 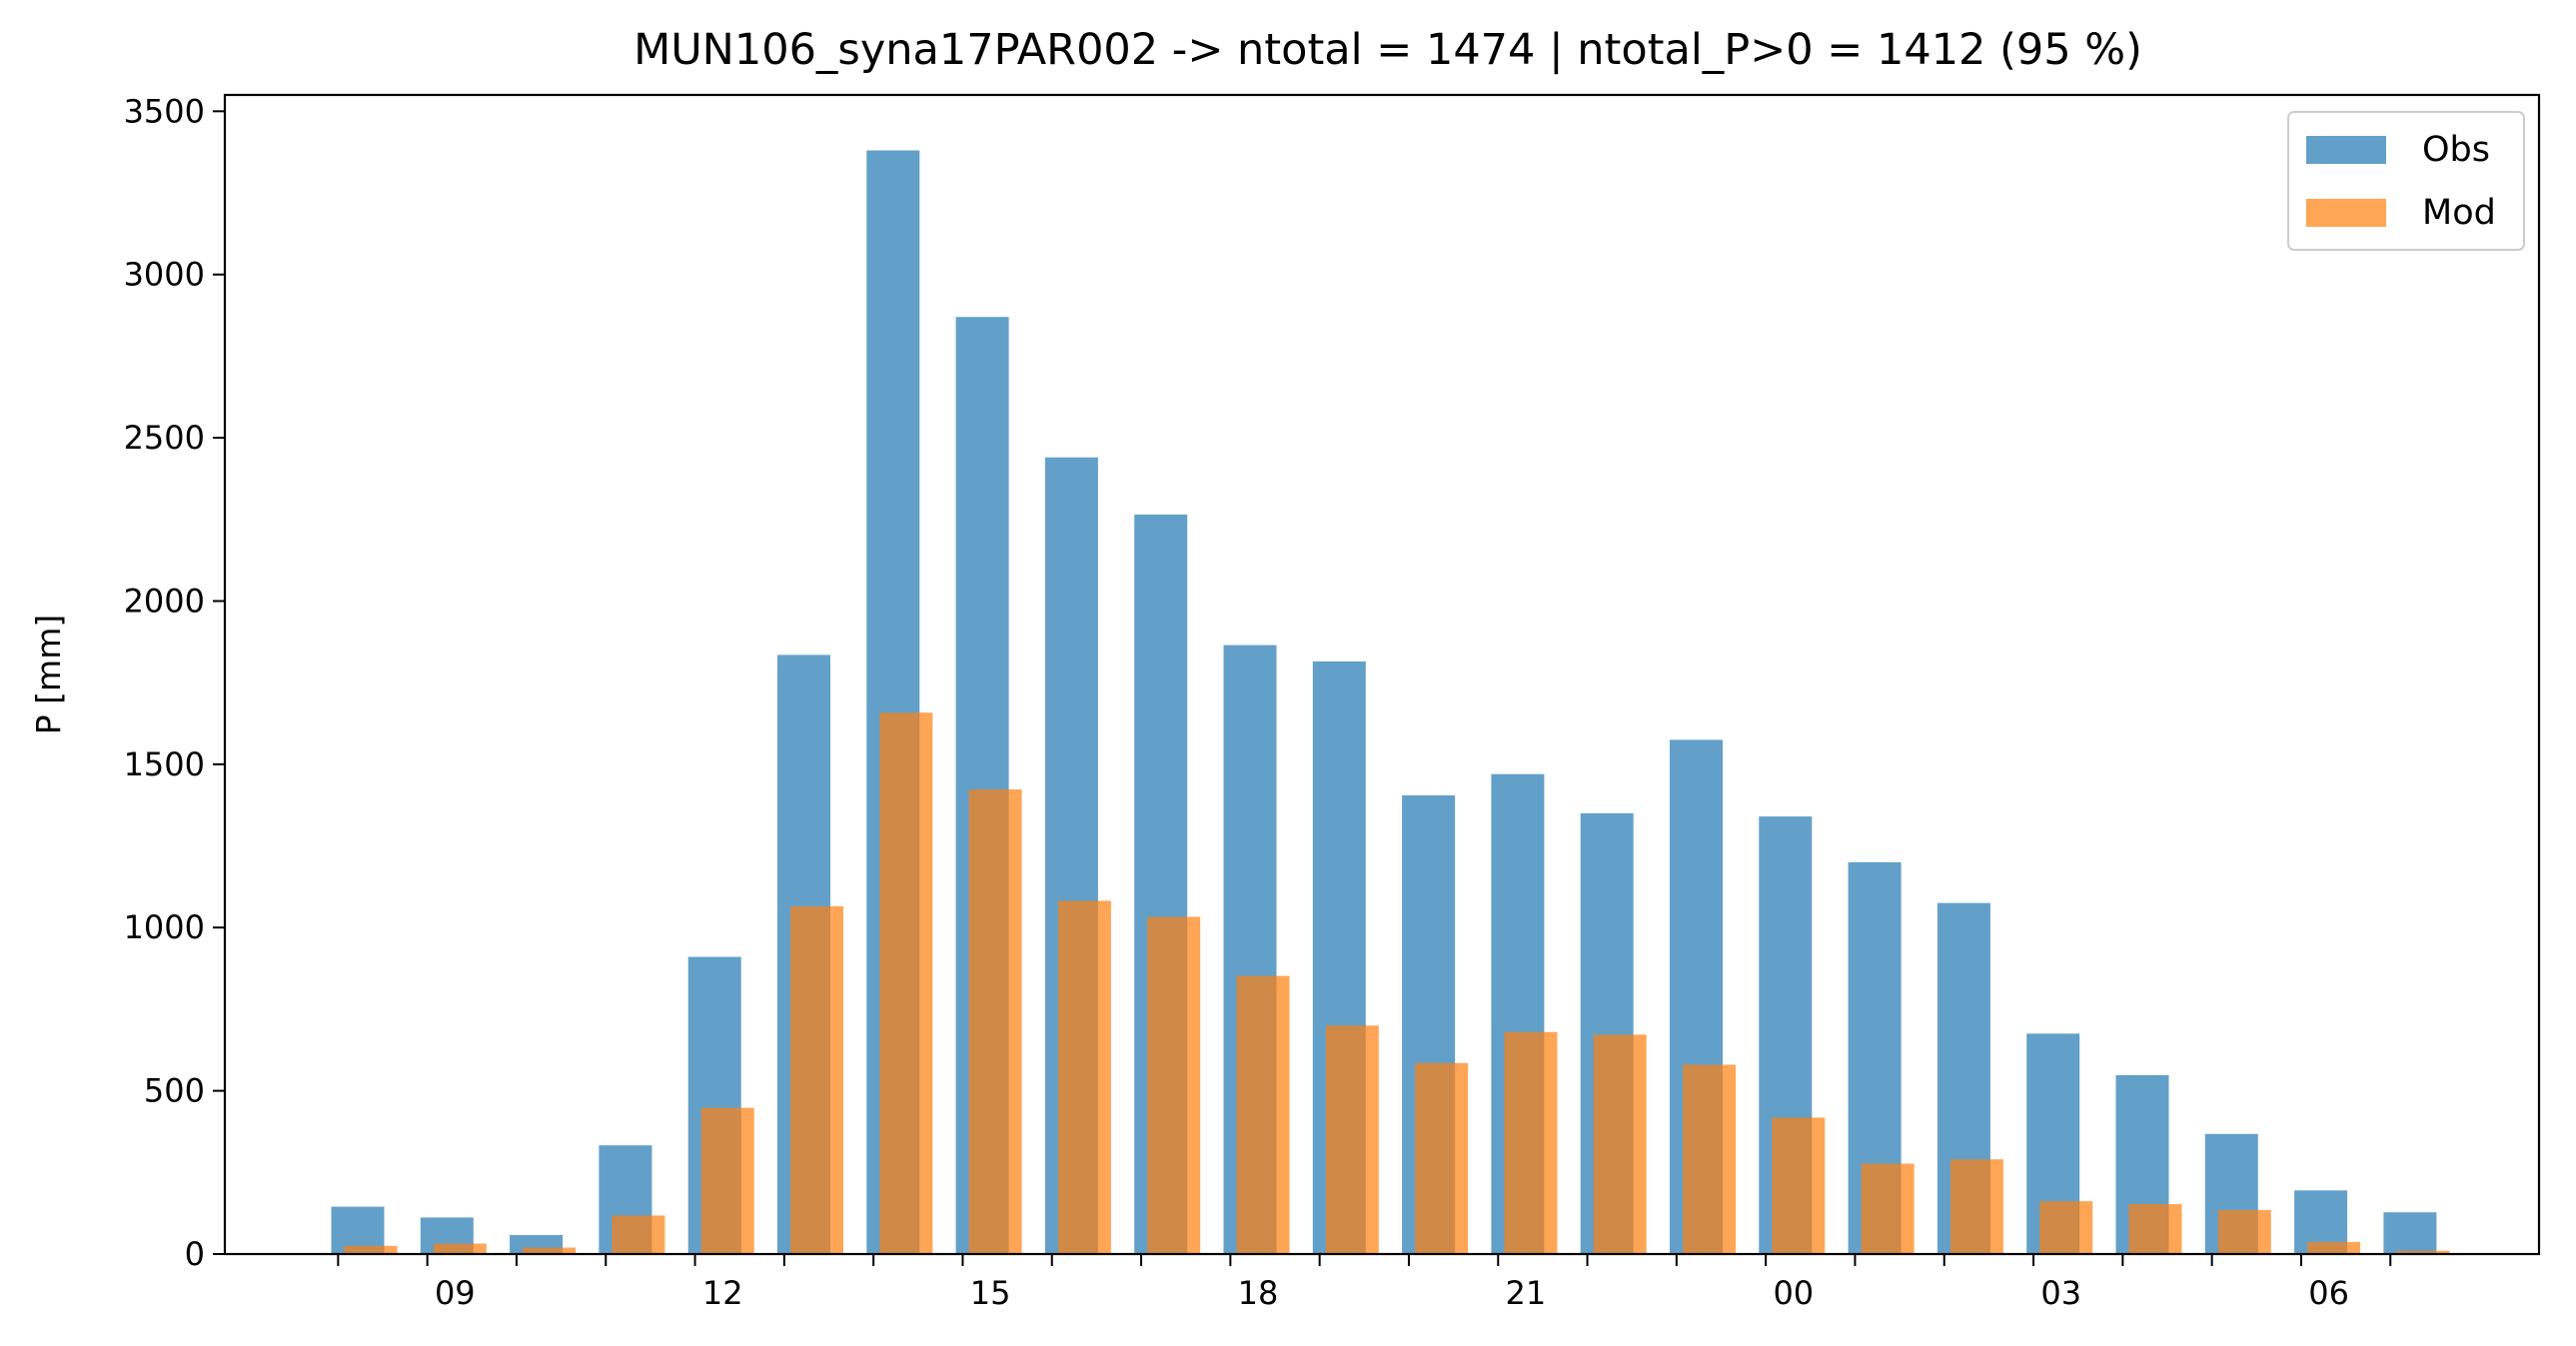 What do you see at coordinates (174, 1091) in the screenshot?
I see `y-tick-label: 500` at bounding box center [174, 1091].